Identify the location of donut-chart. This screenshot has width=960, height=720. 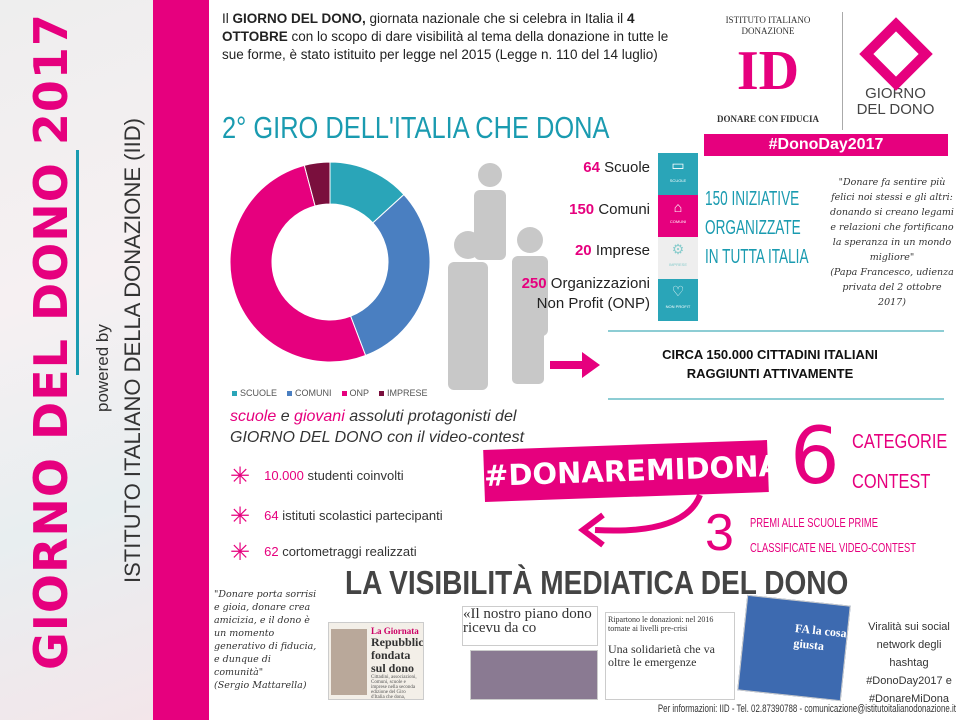
(330, 262).